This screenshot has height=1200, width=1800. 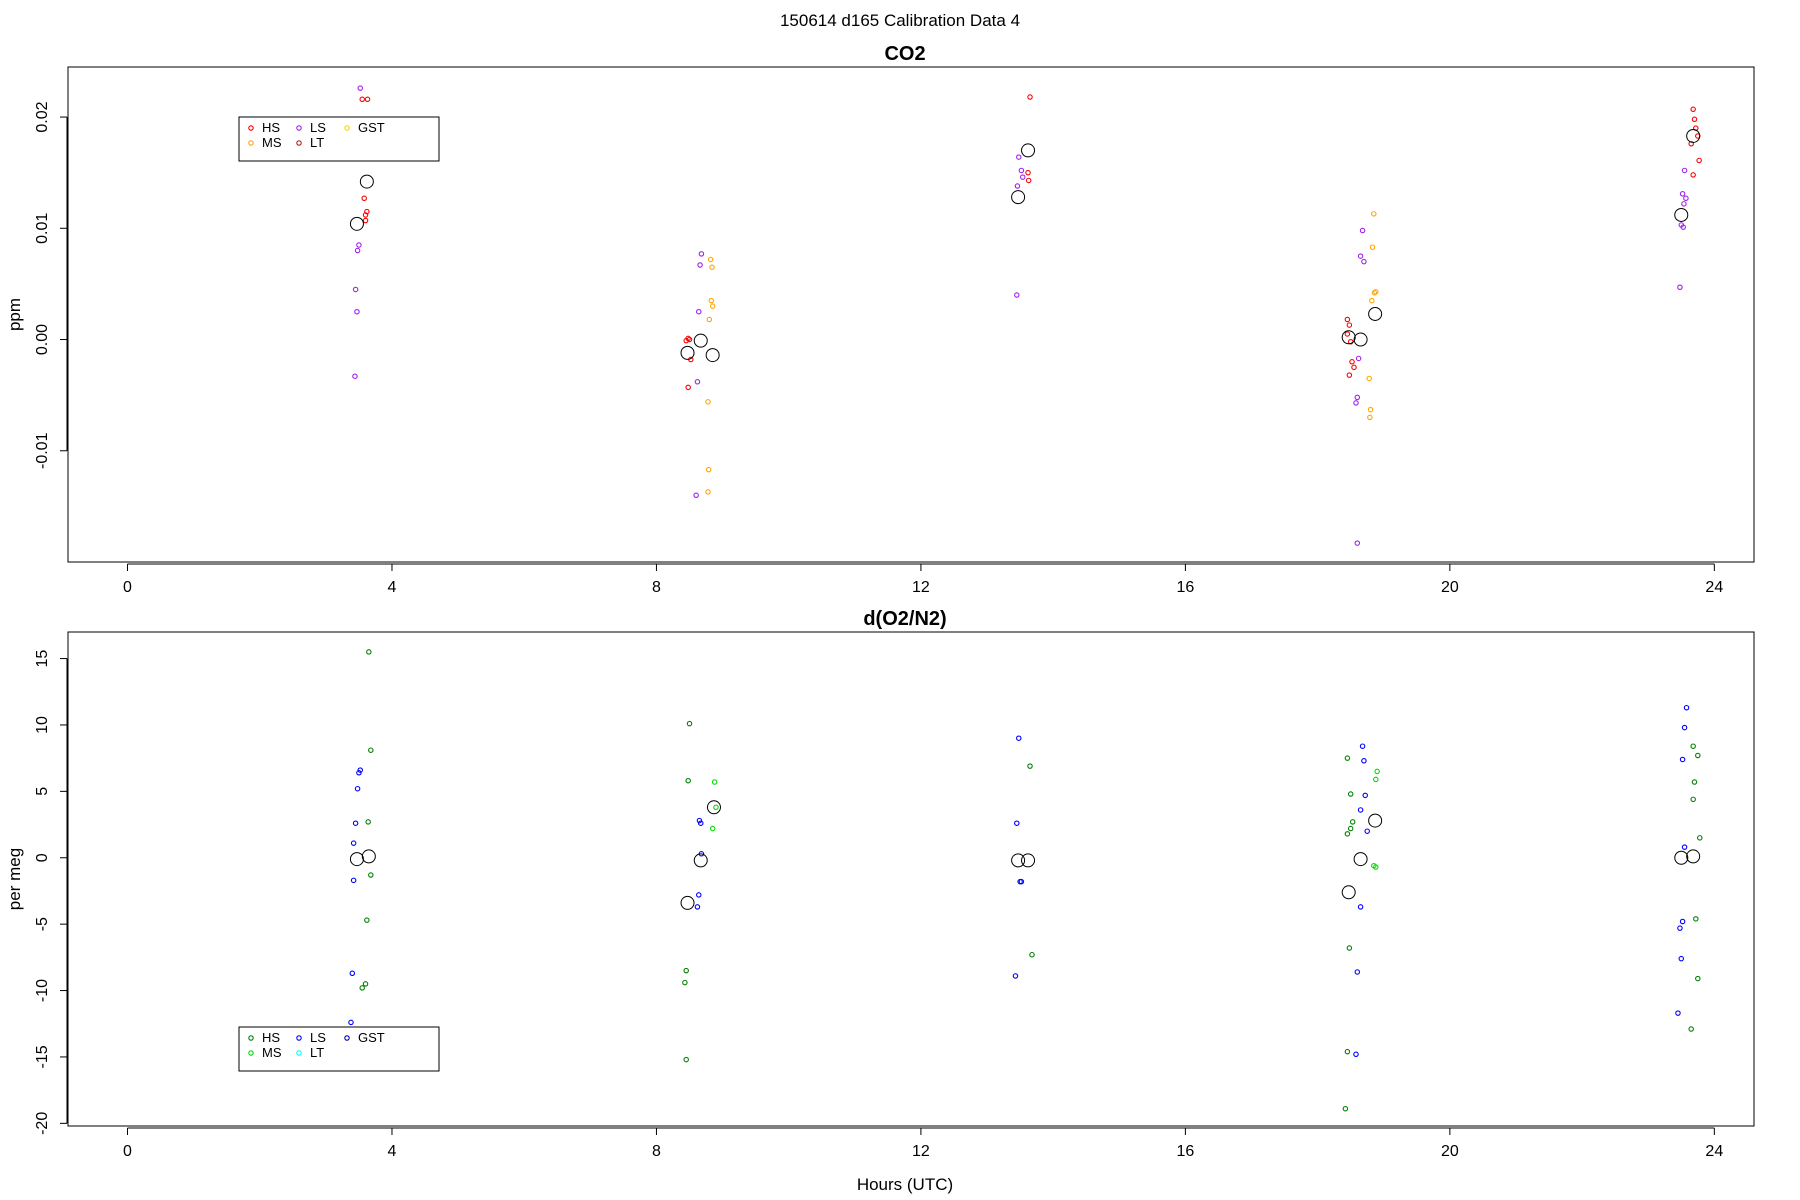 I want to click on co2-y-tick-label: 0.00, so click(x=42, y=339).